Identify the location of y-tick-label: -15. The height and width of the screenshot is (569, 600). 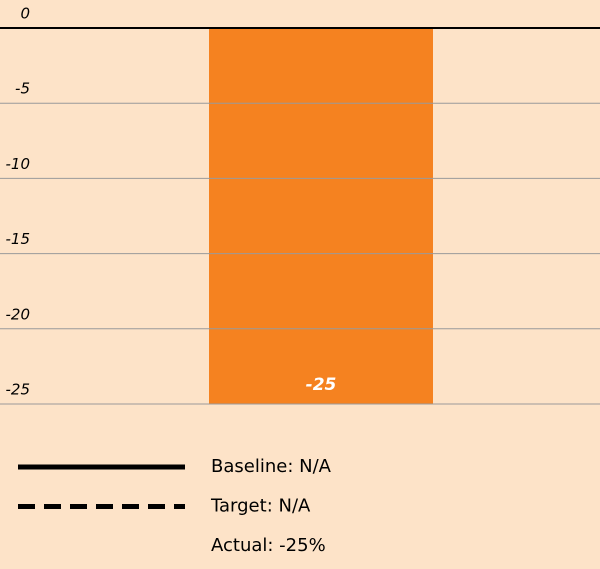
(18, 239).